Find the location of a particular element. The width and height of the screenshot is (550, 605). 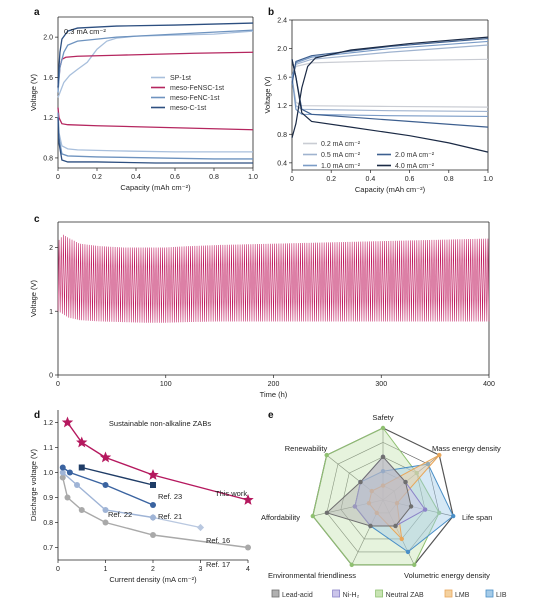

panel-a-label: a is located at coordinates (37, 12).